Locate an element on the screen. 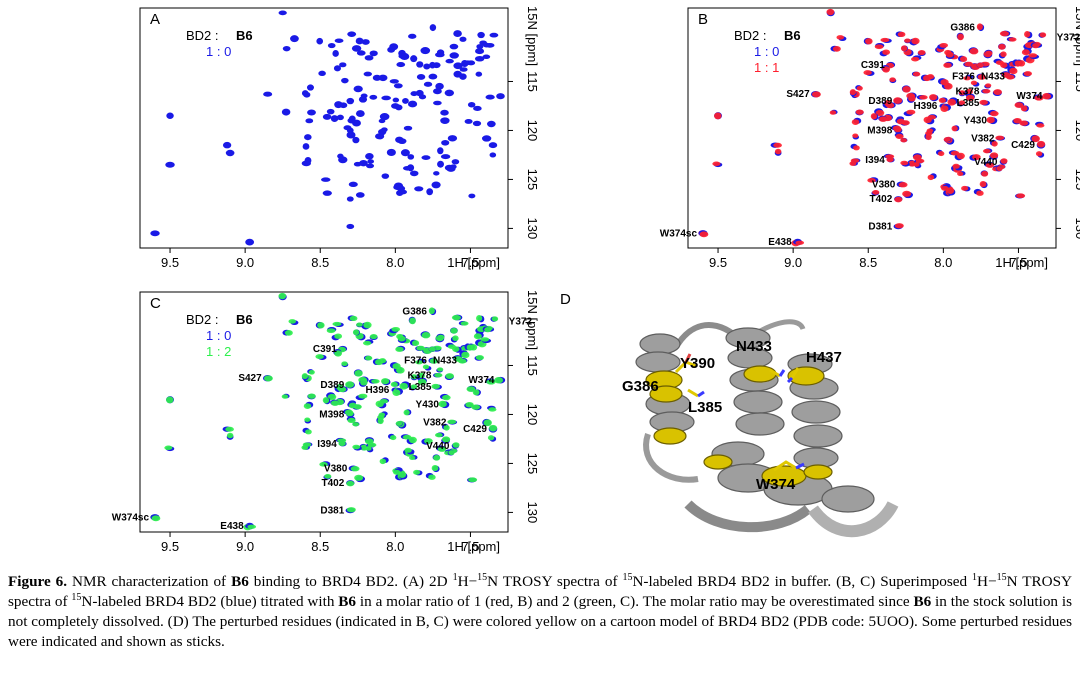  residue-label: H396 is located at coordinates (377, 390).